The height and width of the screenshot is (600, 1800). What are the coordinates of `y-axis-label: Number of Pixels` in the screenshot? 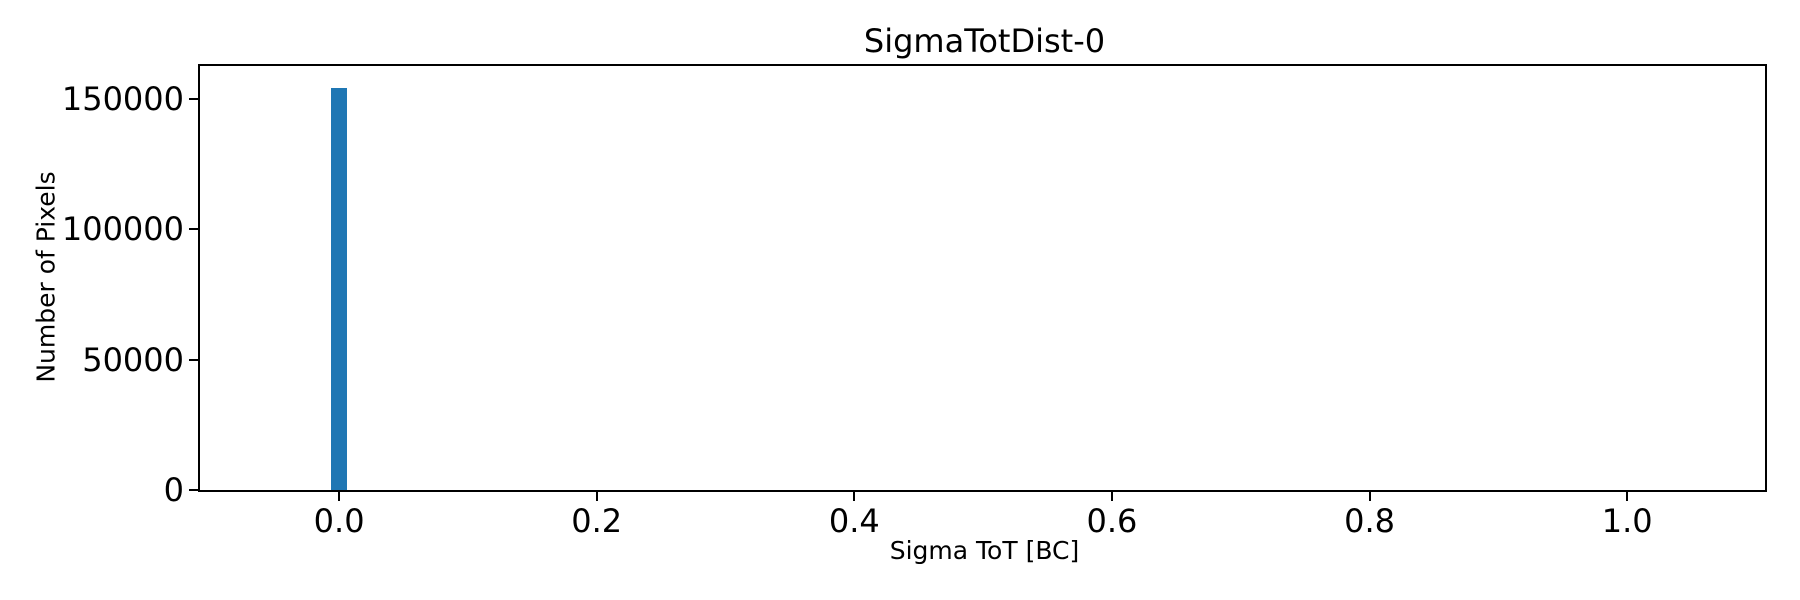 It's located at (46, 277).